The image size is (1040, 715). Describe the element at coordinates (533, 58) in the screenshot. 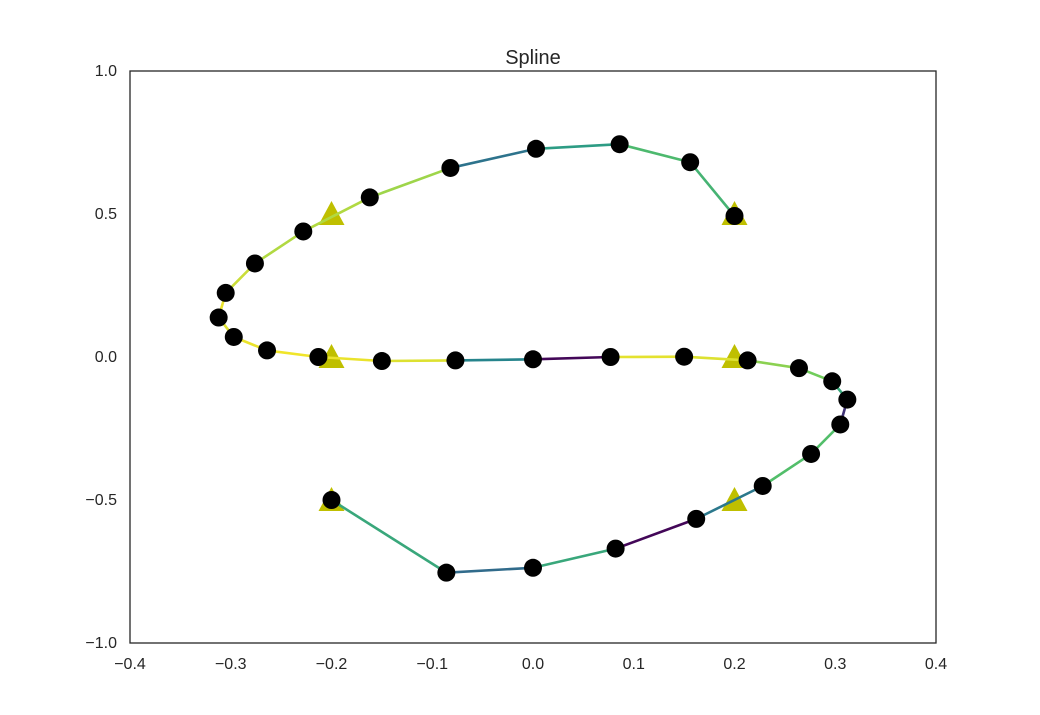

I see `chart-title: Spline` at that location.